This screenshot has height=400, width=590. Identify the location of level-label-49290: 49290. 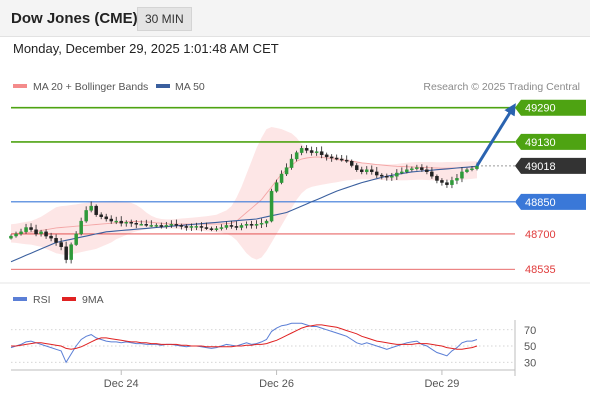
(540, 109).